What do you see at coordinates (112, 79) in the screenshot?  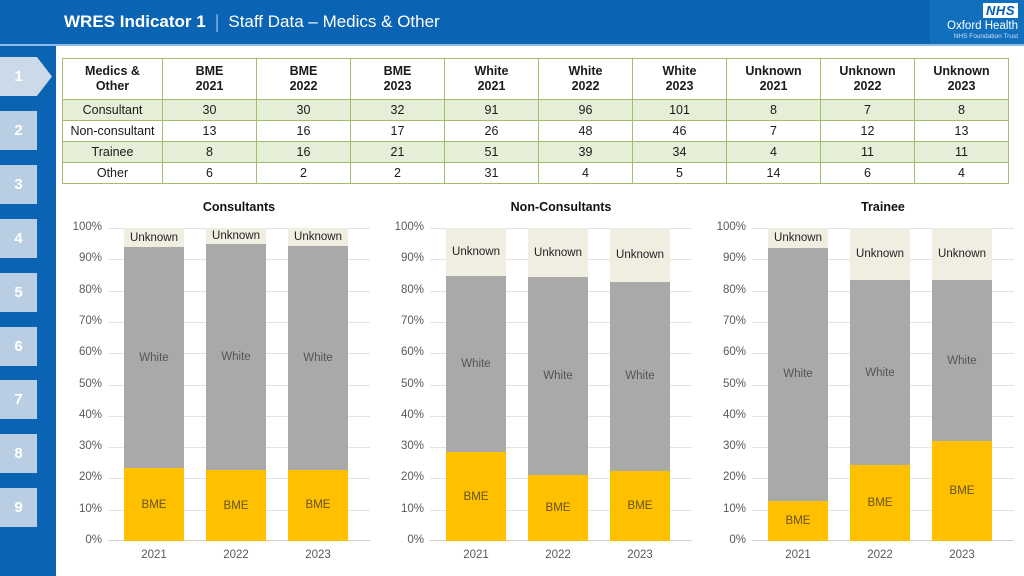 I see `table-header-cell: Medics & Other` at bounding box center [112, 79].